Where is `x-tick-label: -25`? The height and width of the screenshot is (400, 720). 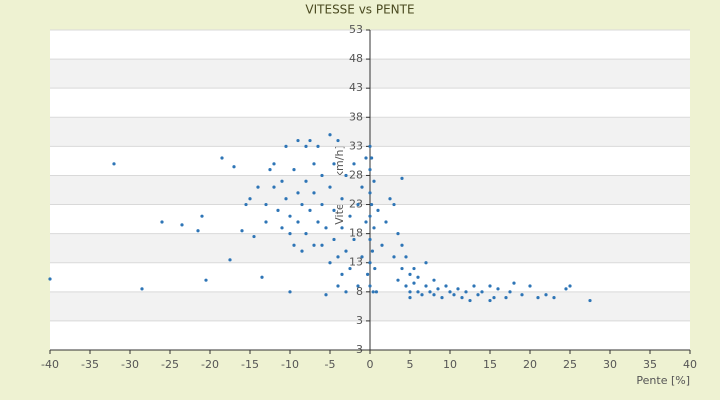
x-tick-label: -25 is located at coordinates (170, 364).